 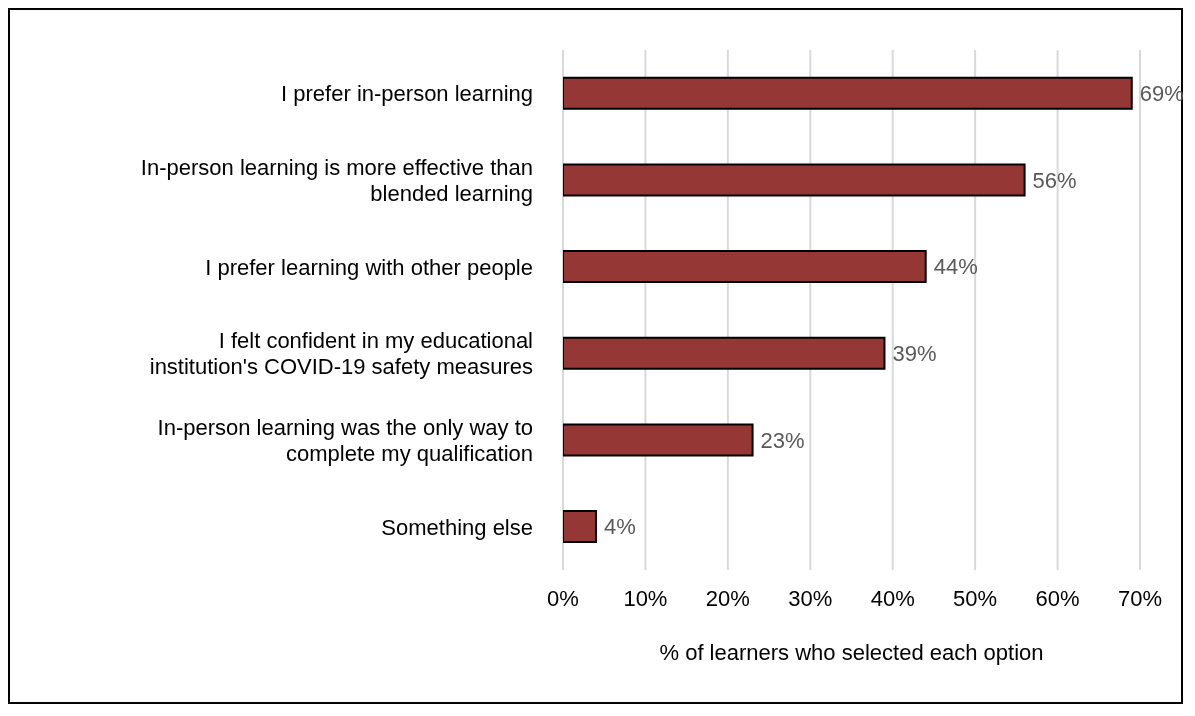 I want to click on y-tick-label: In-person learning is more effective than blended learning, so click(x=336, y=180).